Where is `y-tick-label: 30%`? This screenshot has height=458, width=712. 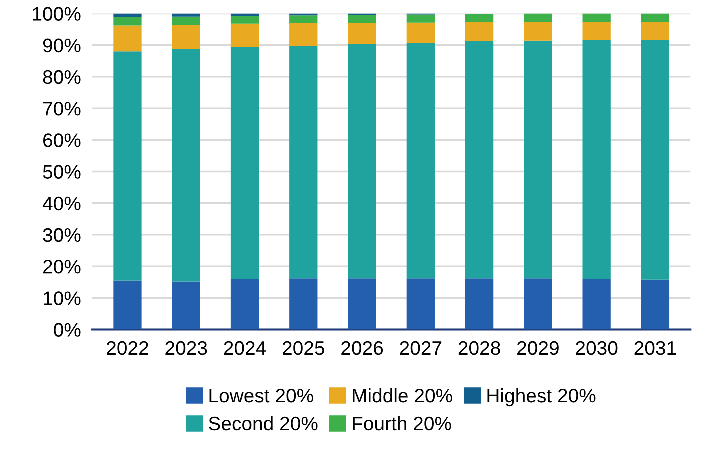
y-tick-label: 30% is located at coordinates (62, 235).